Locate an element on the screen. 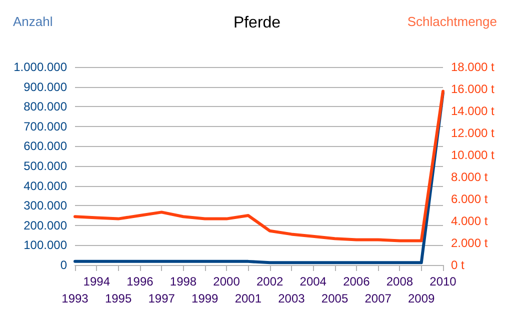 Image resolution: width=514 pixels, height=324 pixels. y2-tick-label: 10.000 t is located at coordinates (473, 155).